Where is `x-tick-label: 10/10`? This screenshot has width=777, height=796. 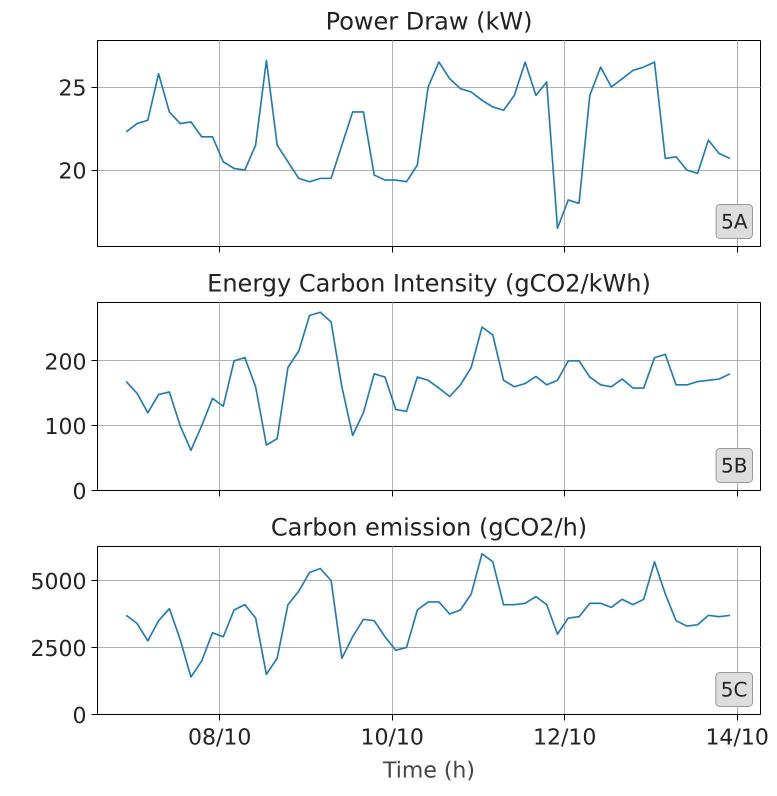 x-tick-label: 10/10 is located at coordinates (392, 738).